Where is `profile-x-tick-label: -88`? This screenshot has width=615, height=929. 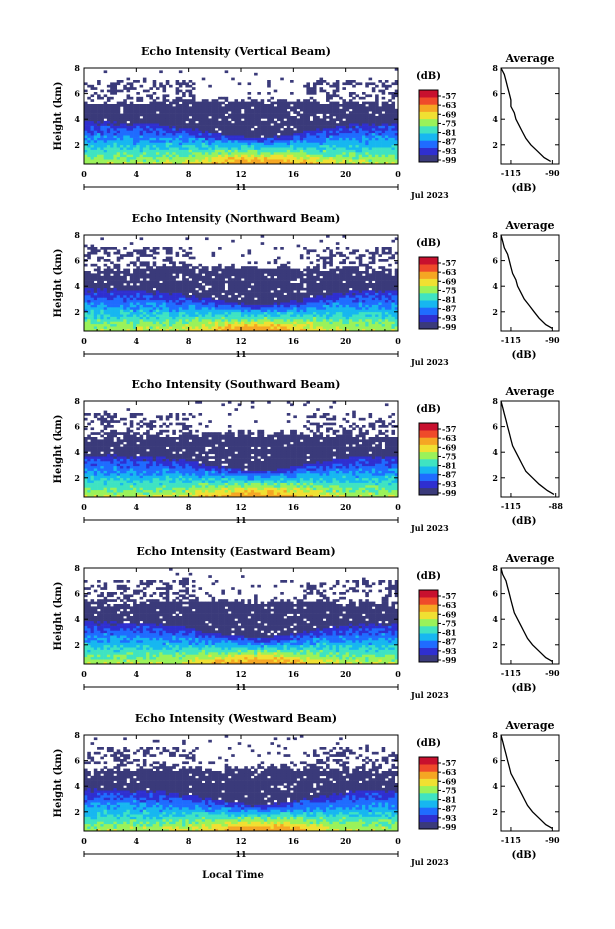
profile-x-tick-label: -88 is located at coordinates (555, 506).